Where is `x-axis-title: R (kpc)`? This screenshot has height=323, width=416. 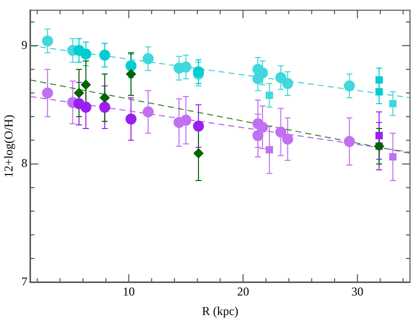
x-axis-title: R (kpc) is located at coordinates (220, 311).